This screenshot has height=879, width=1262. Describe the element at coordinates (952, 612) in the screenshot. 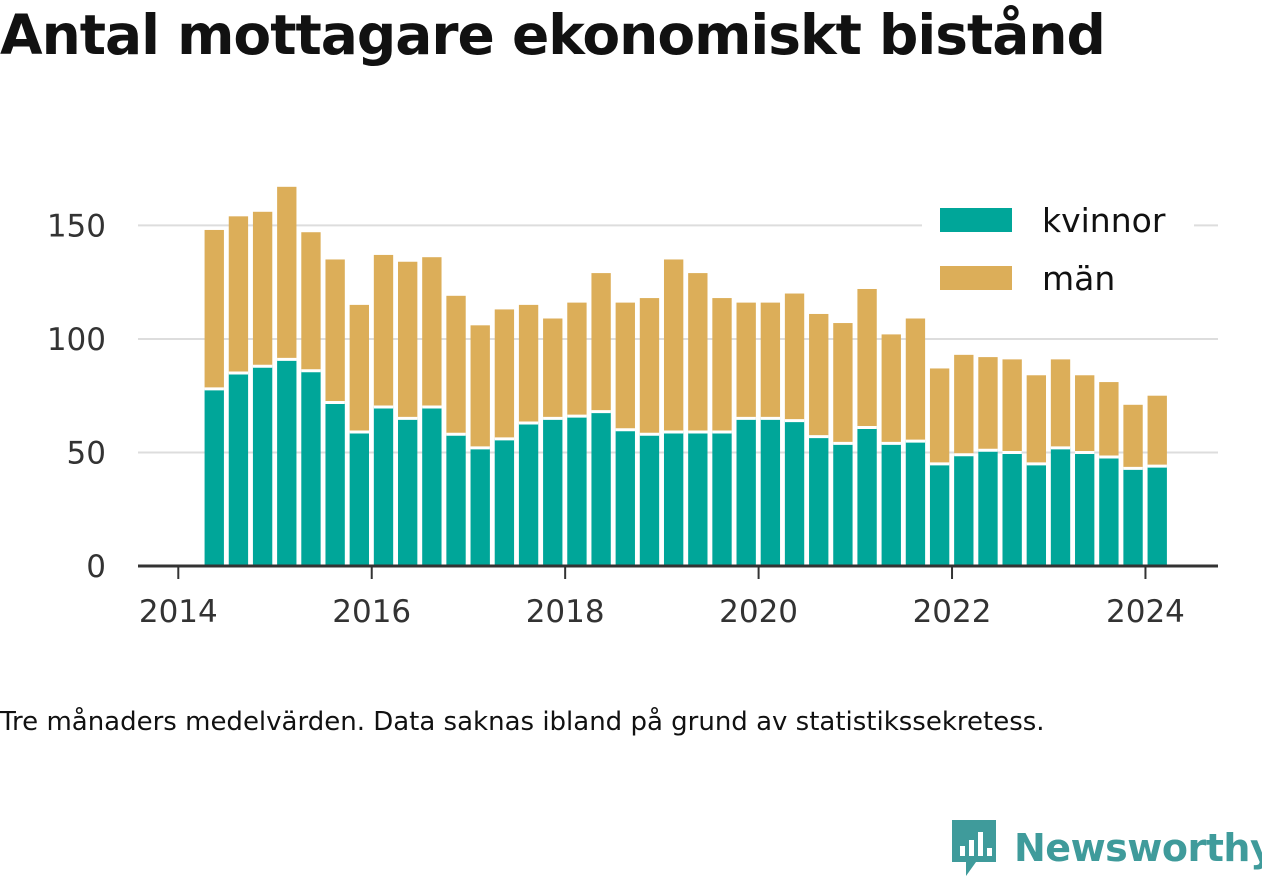

I see `x-tick-label: 2022` at that location.